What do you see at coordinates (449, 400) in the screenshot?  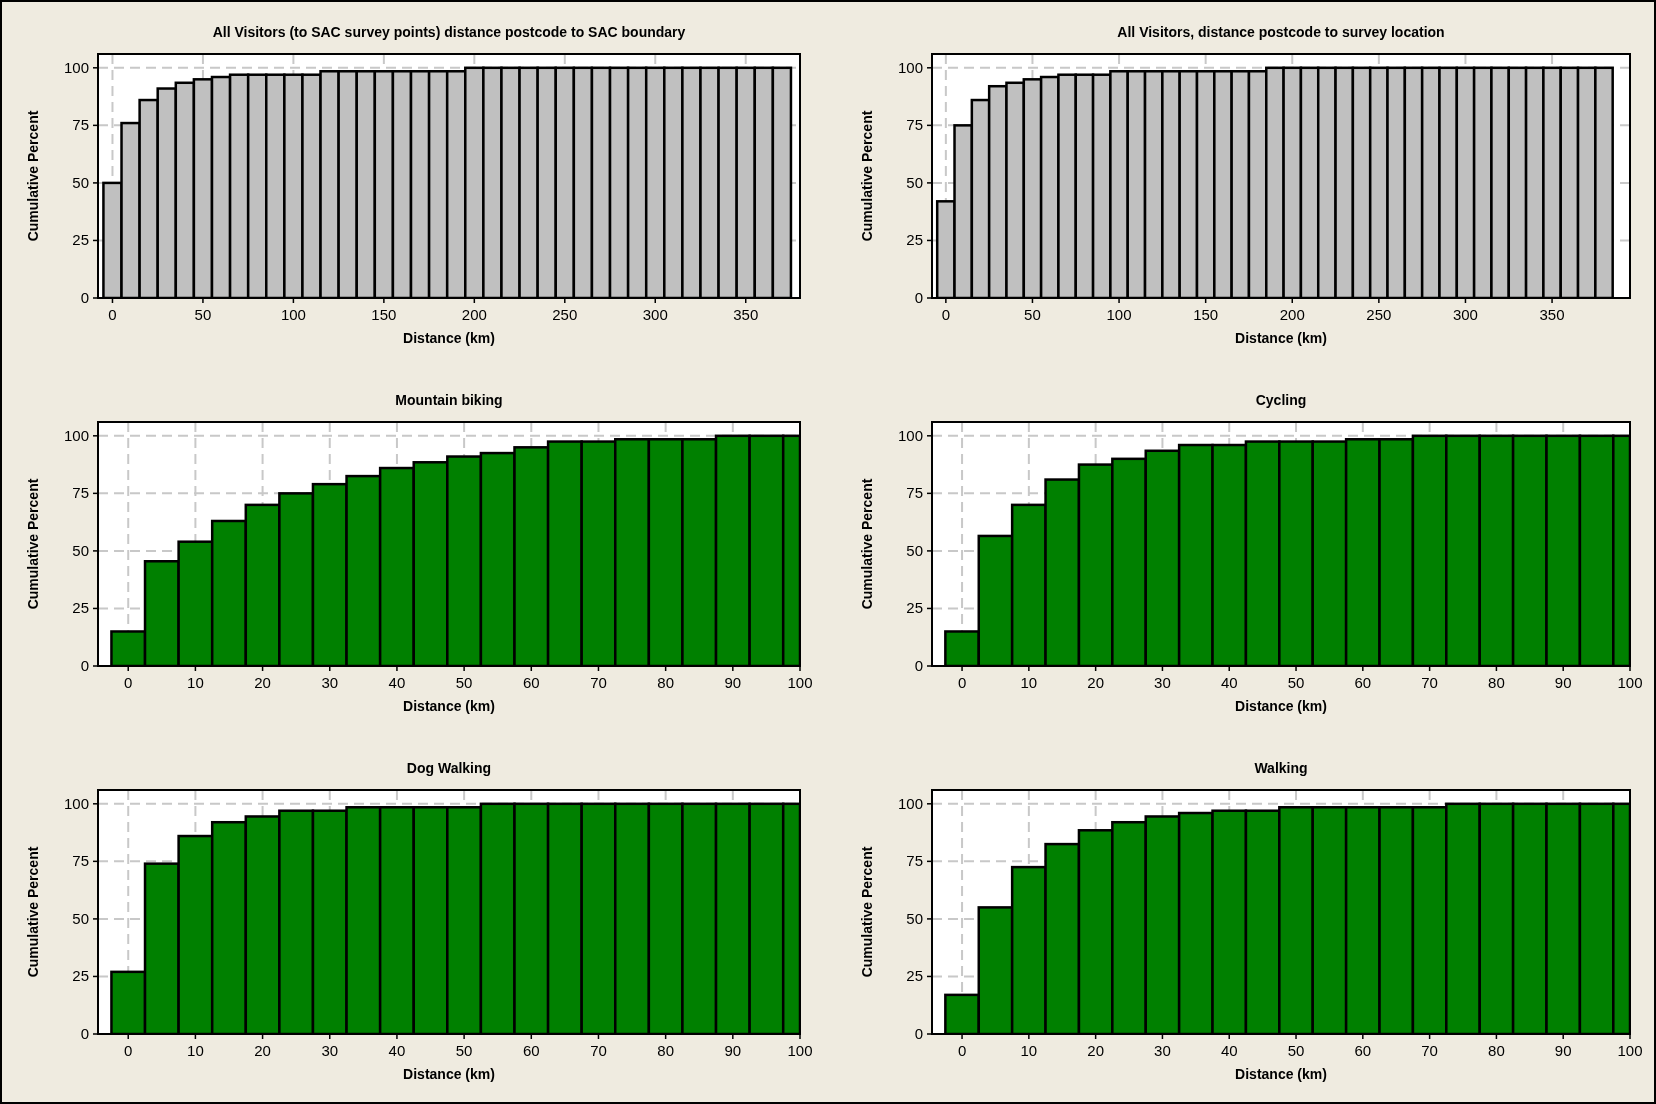 I see `chart-title: Mountain biking` at bounding box center [449, 400].